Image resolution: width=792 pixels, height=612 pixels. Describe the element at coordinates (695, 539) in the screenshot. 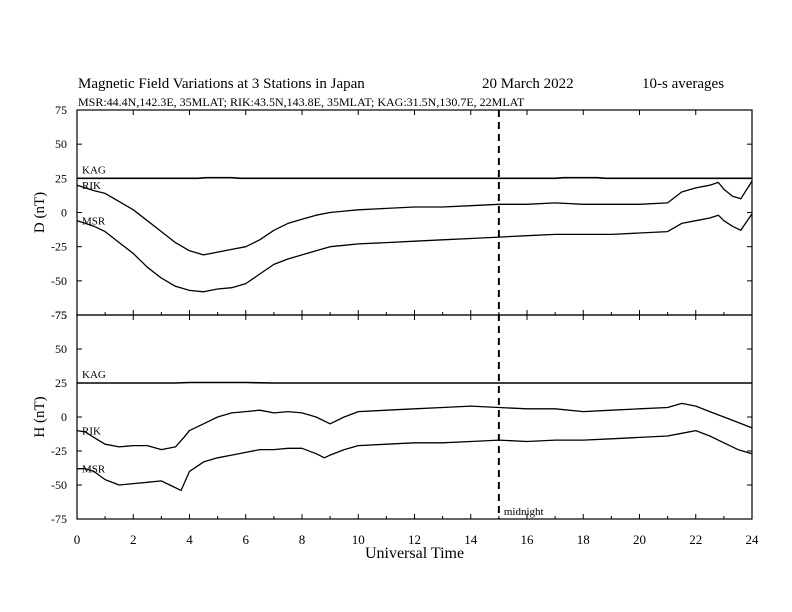

I see `x-tick-label: 22` at that location.